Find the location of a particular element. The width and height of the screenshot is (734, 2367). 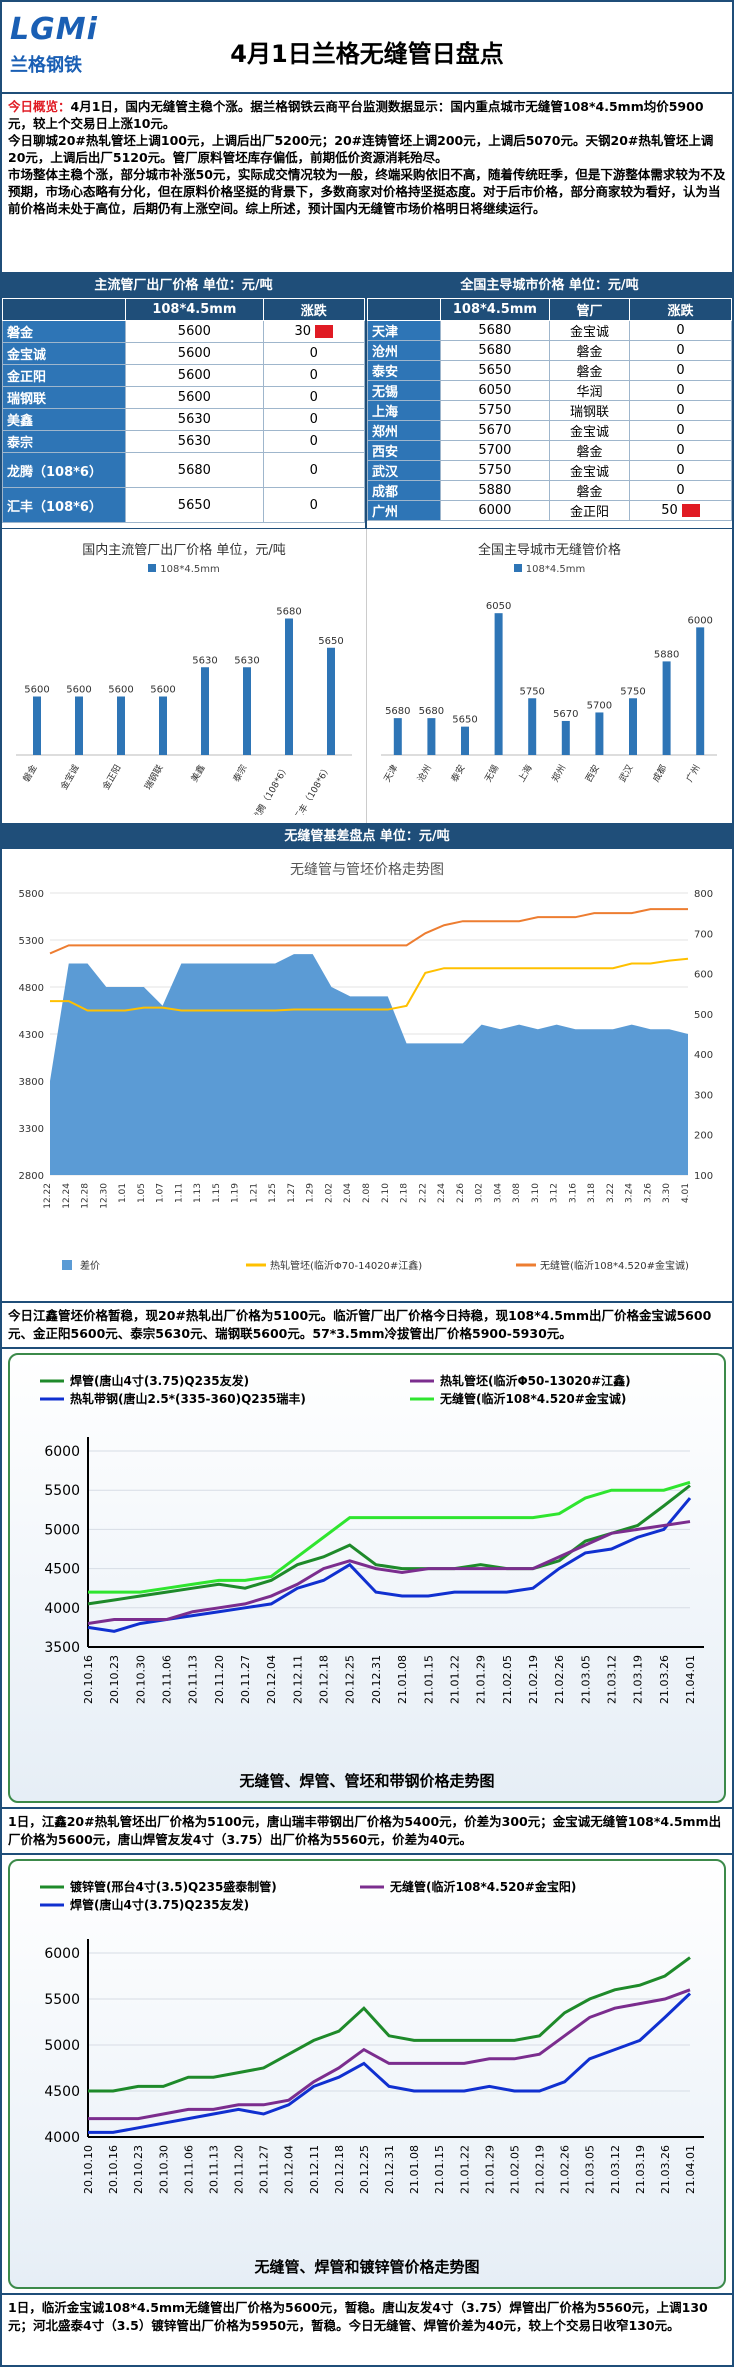

city-table-row: 郑州 5670 金宝诚 0 is located at coordinates (549, 430).